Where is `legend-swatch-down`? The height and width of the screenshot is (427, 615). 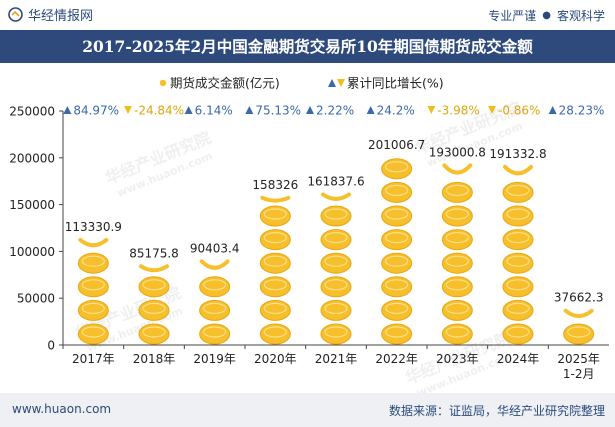 legend-swatch-down is located at coordinates (341, 83).